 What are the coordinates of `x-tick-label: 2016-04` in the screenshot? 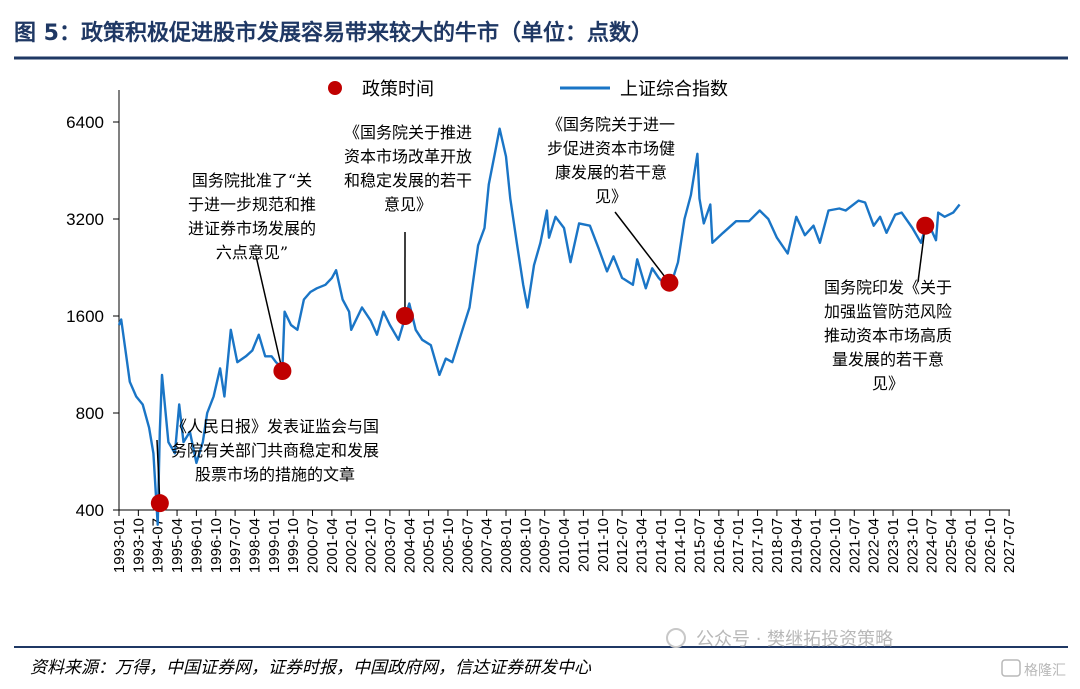 It's located at (719, 545).